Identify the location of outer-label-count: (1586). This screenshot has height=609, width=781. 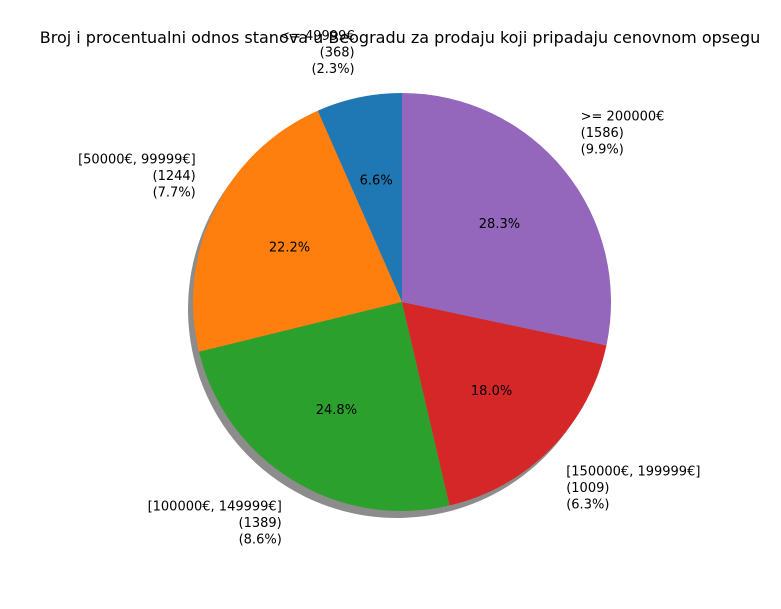
(602, 133).